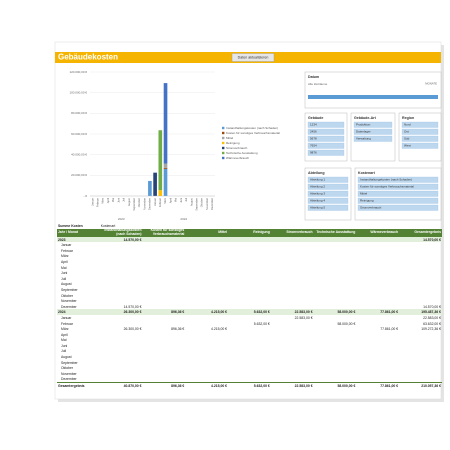  Describe the element at coordinates (378, 232) in the screenshot. I see `table-cell: Wärmeverbrauch` at that location.